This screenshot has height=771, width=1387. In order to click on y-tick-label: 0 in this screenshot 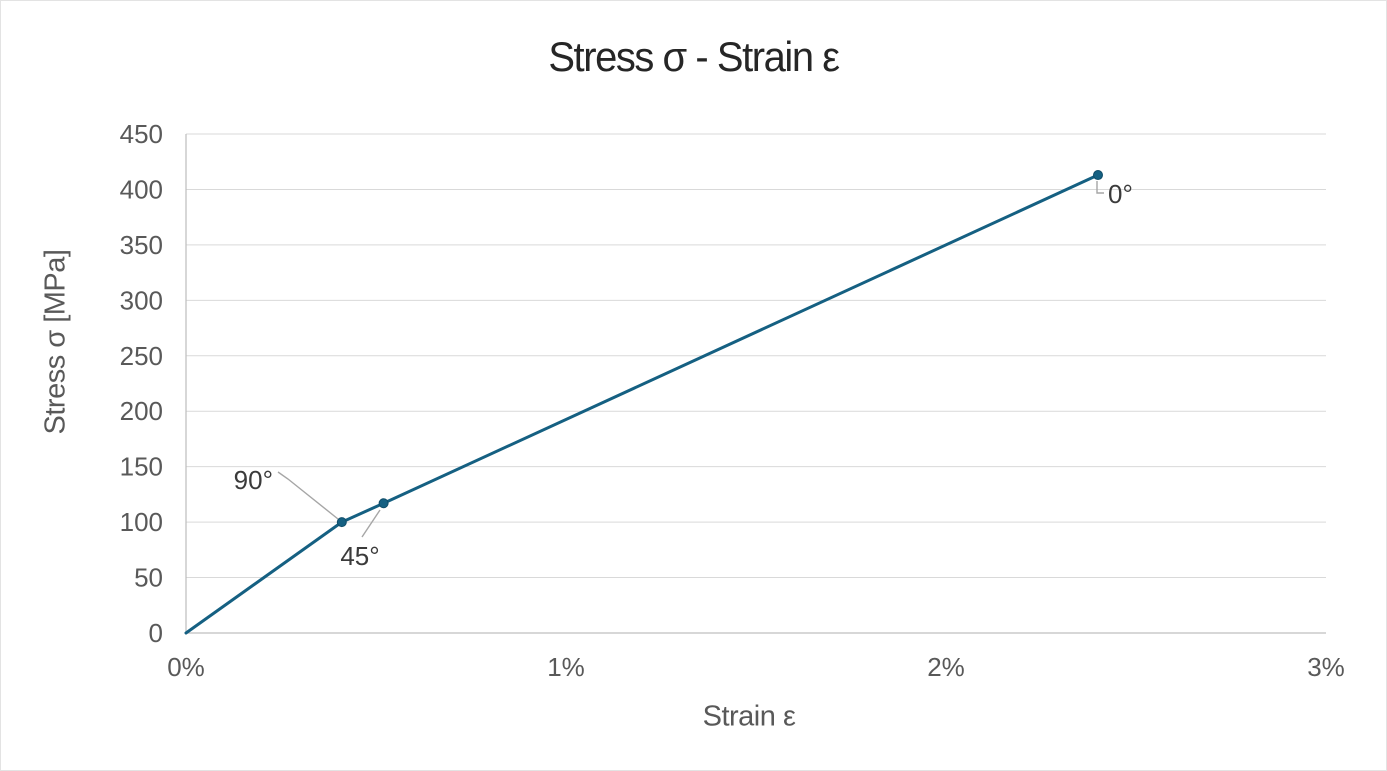, I will do `click(156, 633)`.